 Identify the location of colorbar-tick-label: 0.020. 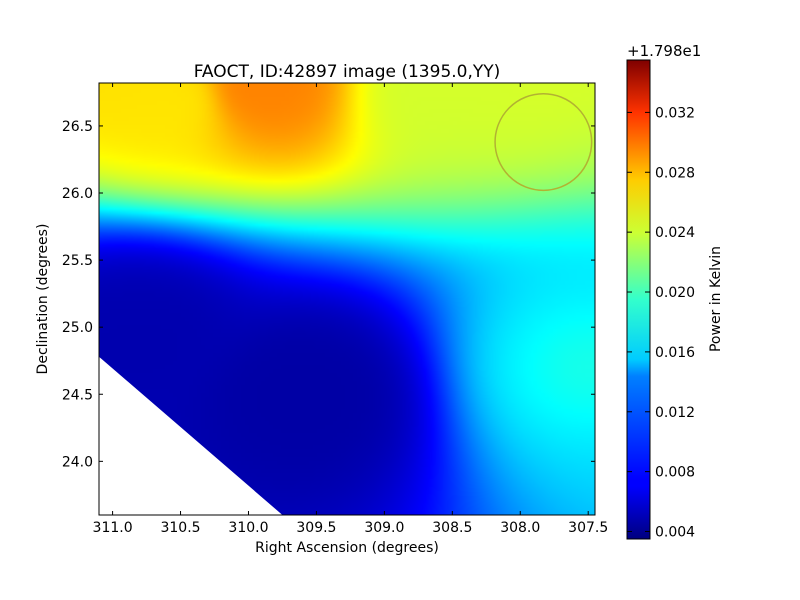
(675, 293).